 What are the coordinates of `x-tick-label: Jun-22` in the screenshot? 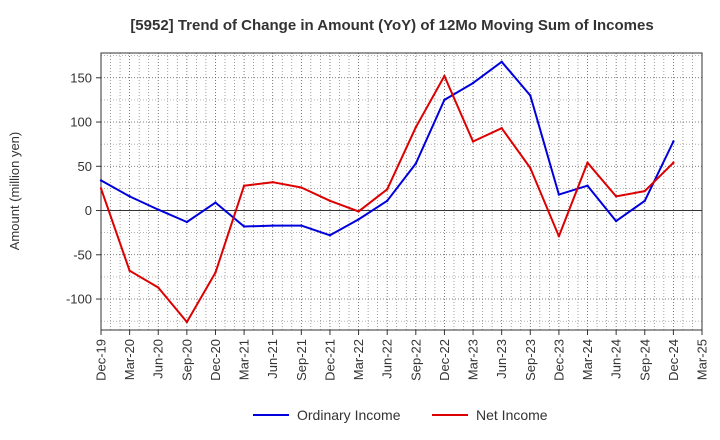 It's located at (387, 359).